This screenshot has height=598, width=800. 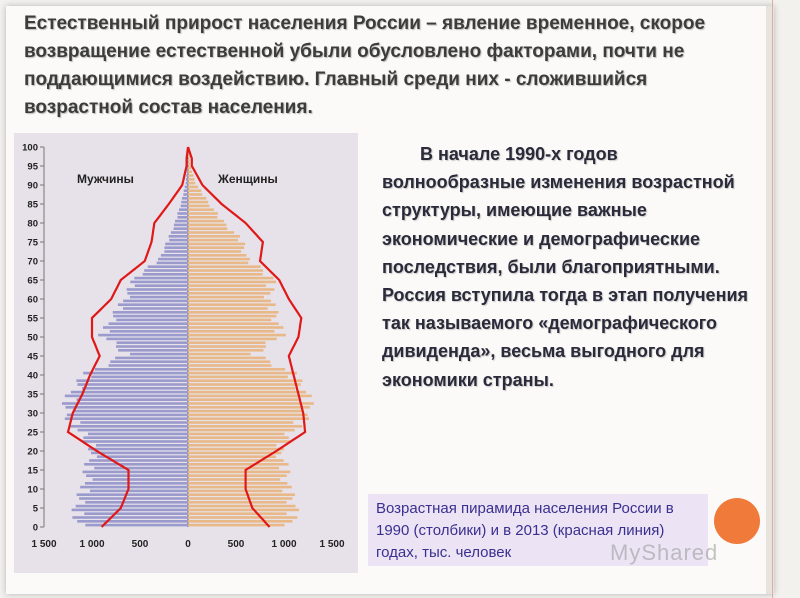 What do you see at coordinates (247, 179) in the screenshot?
I see `legend-women: Женщины` at bounding box center [247, 179].